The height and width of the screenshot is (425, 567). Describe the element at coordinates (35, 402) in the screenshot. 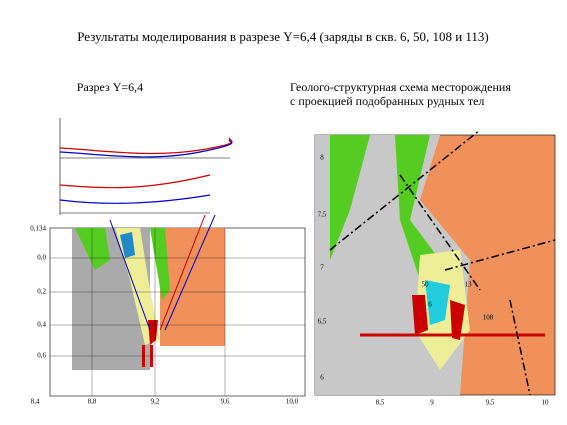

I see `x-label: 8,4` at that location.